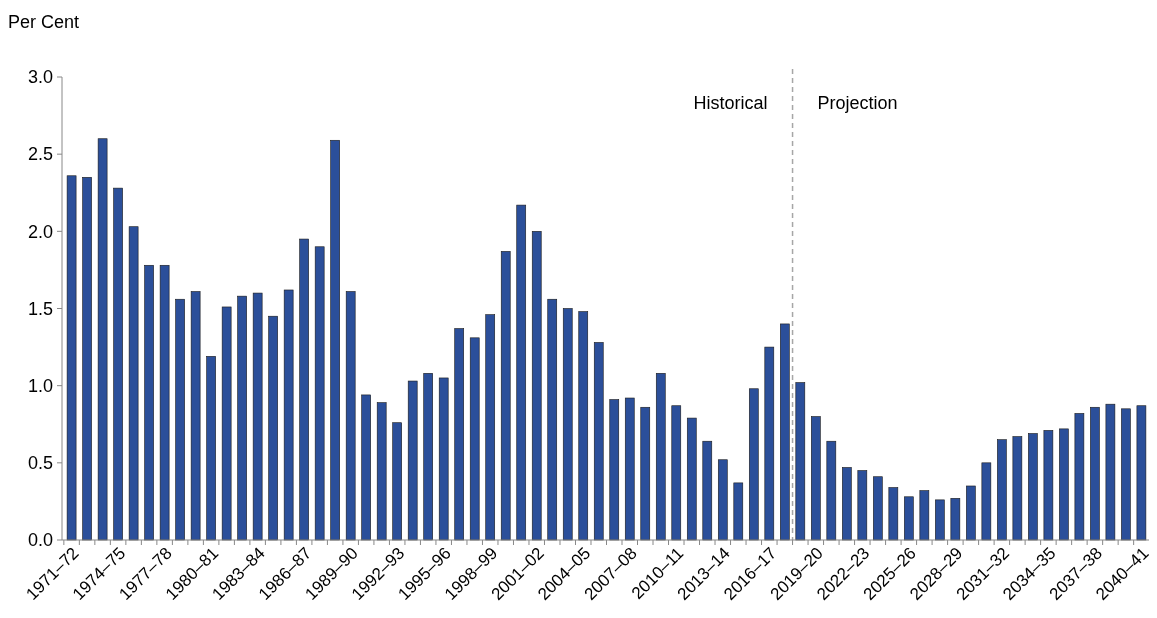 The image size is (1157, 618). I want to click on y-tick-label: 2.5, so click(40, 154).